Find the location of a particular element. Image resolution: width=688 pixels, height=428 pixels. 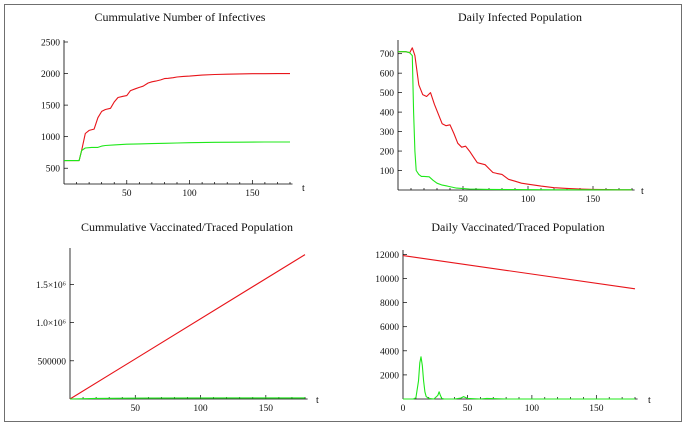

chart-2-series-green is located at coordinates (515, 121).